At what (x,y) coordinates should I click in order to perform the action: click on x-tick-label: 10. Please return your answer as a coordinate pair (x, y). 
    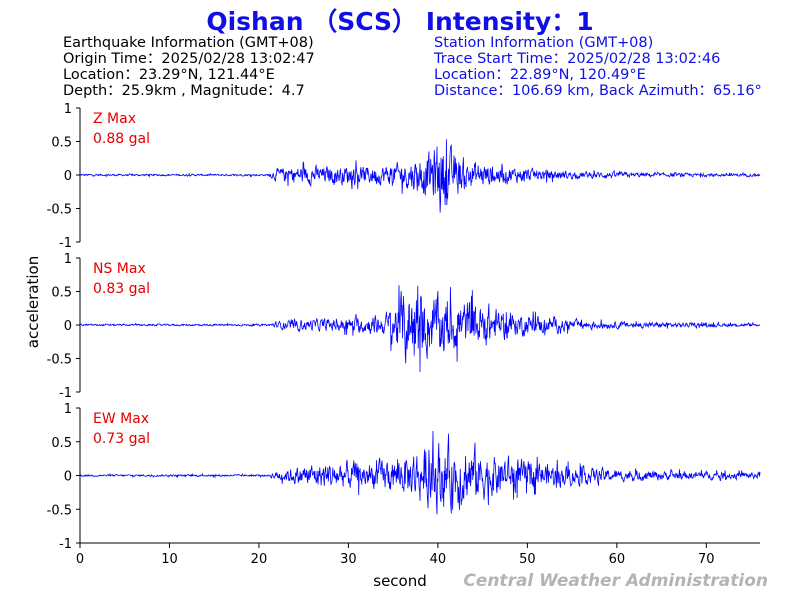
    Looking at the image, I should click on (169, 559).